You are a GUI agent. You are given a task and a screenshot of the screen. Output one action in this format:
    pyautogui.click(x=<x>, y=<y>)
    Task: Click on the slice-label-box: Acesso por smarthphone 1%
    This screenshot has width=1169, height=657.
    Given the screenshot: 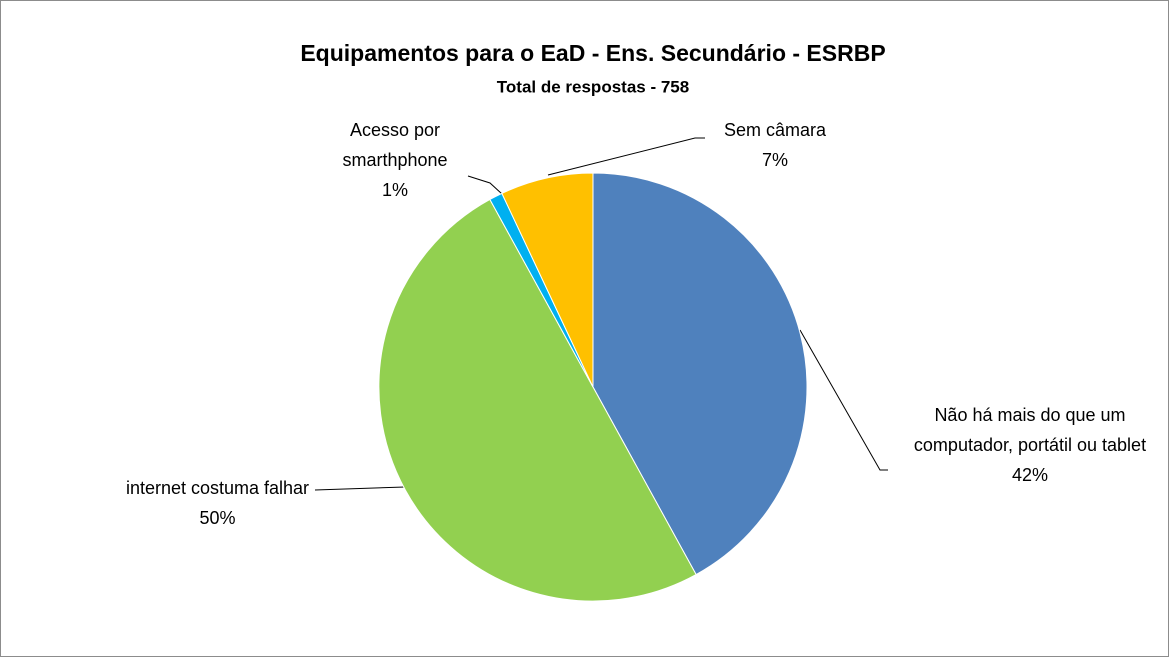 What is the action you would take?
    pyautogui.click(x=395, y=160)
    